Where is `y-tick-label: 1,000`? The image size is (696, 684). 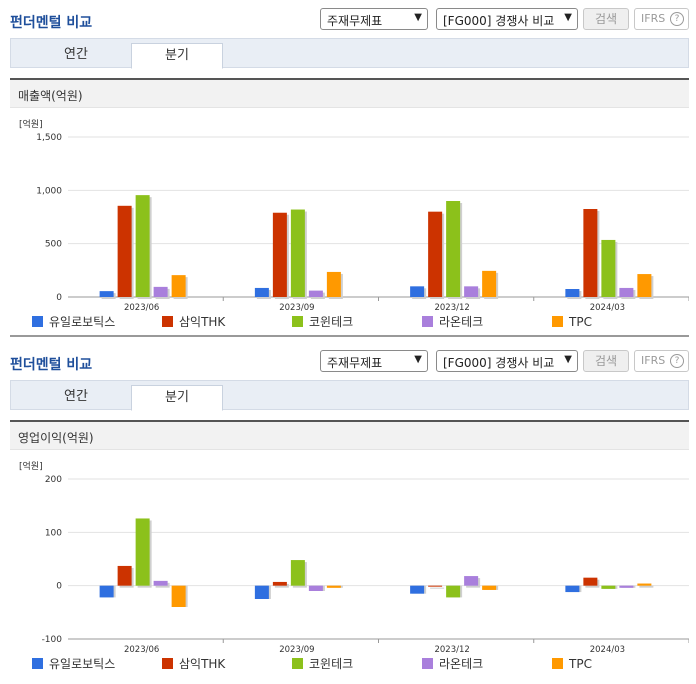 y-tick-label: 1,000 is located at coordinates (49, 191).